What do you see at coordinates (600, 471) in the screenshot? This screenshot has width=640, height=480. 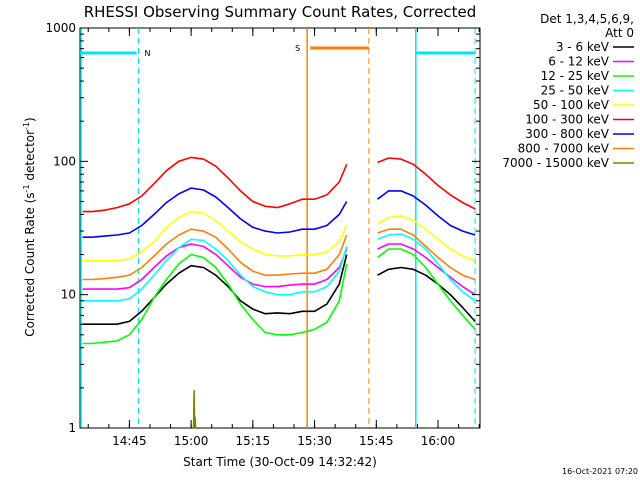 I see `timestamp: 16-Oct-2021 07:20` at bounding box center [600, 471].